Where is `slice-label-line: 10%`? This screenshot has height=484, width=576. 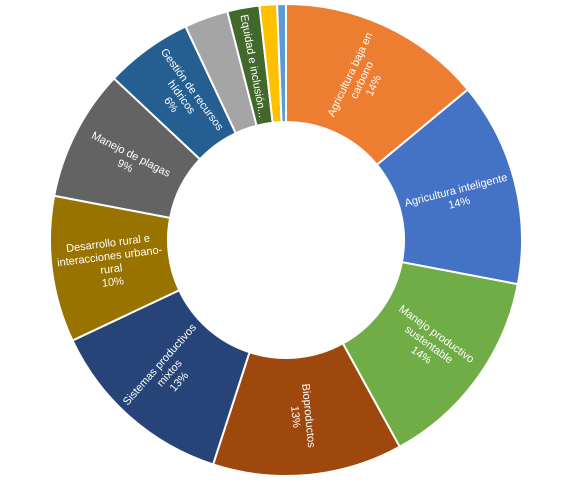
slice-label-line: 10% is located at coordinates (113, 282).